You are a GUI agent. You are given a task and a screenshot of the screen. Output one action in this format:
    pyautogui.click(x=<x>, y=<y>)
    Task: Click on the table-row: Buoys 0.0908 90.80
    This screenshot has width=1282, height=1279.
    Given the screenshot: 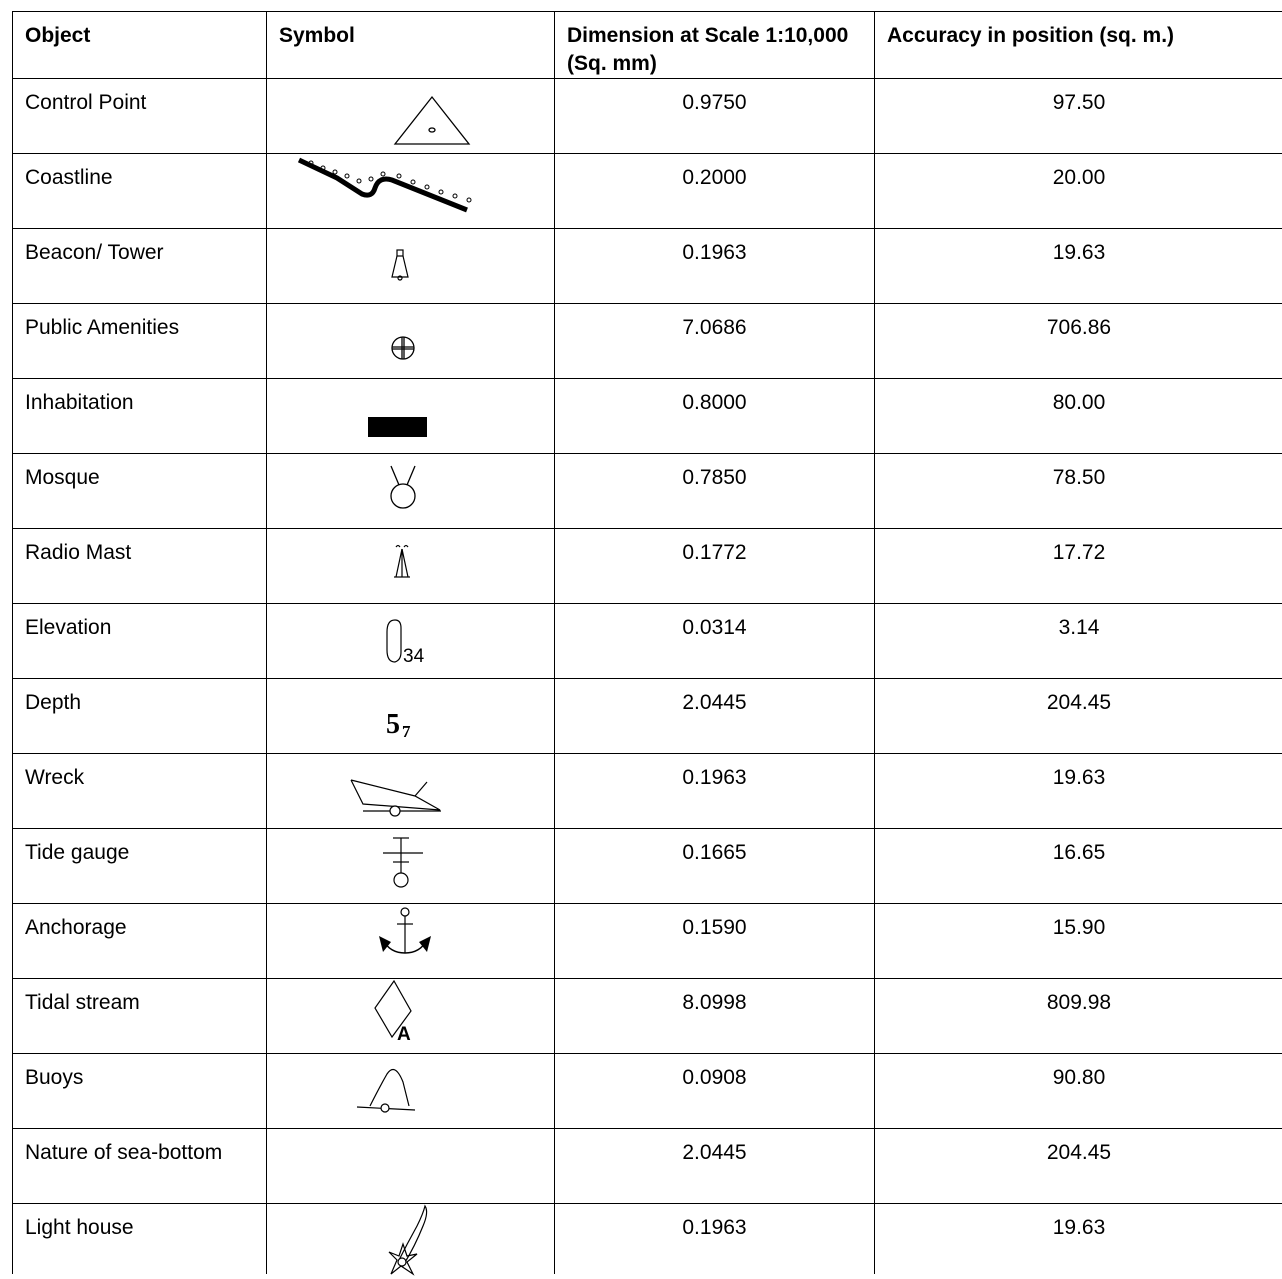 What is the action you would take?
    pyautogui.click(x=647, y=1091)
    